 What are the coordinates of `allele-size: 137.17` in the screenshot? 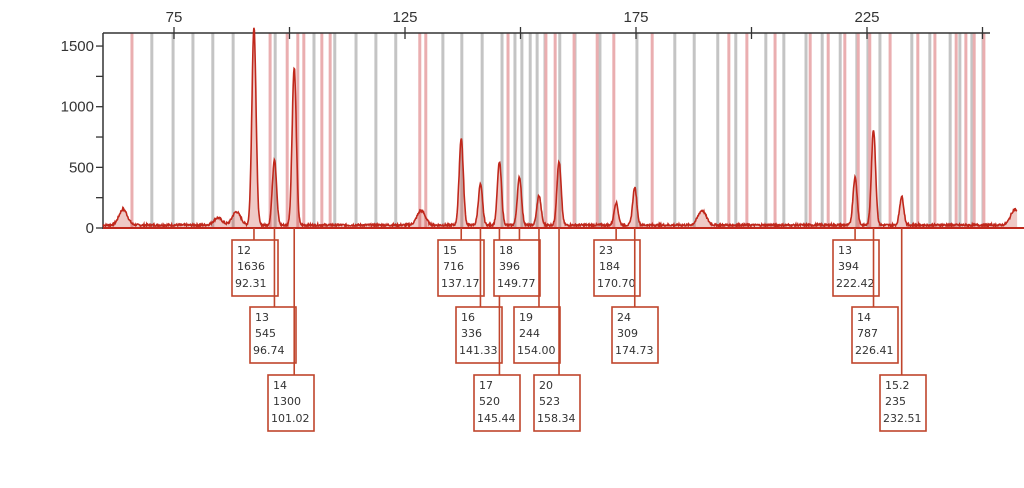 It's located at (460, 283).